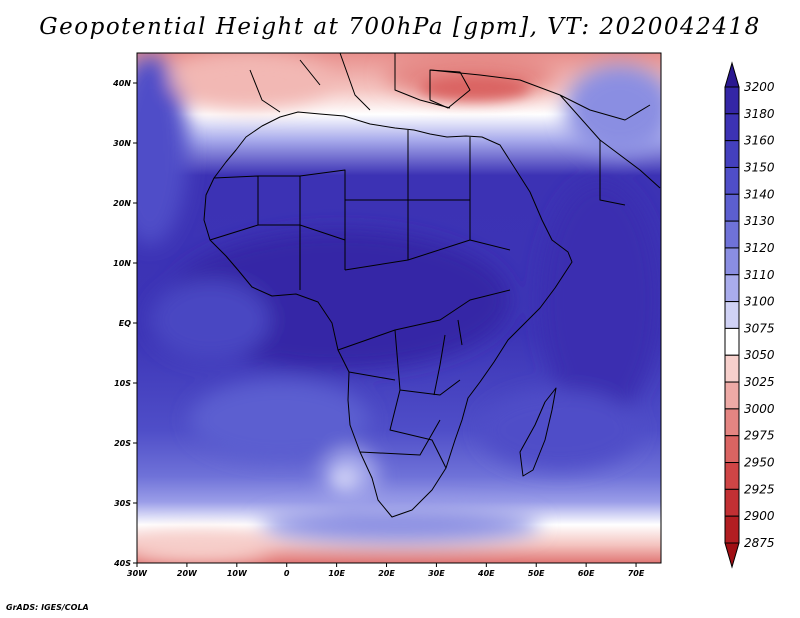 The height and width of the screenshot is (618, 800). I want to click on lon-tick-label: 20W, so click(187, 573).